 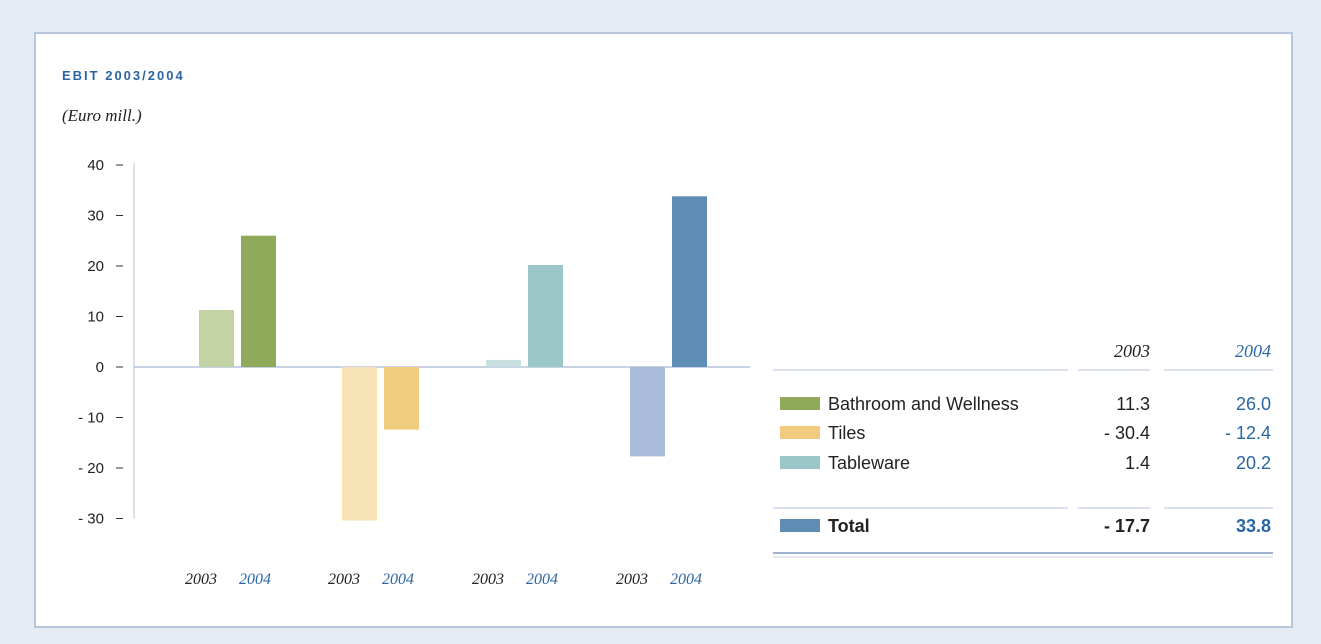 What do you see at coordinates (1253, 404) in the screenshot?
I see `value-2004: 26.0` at bounding box center [1253, 404].